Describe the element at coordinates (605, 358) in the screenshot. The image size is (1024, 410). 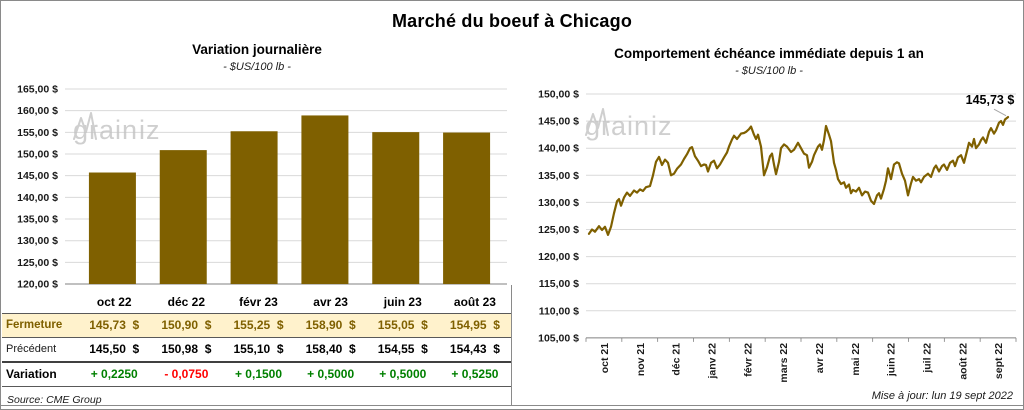
I see `x-tick-label: oct 21` at that location.